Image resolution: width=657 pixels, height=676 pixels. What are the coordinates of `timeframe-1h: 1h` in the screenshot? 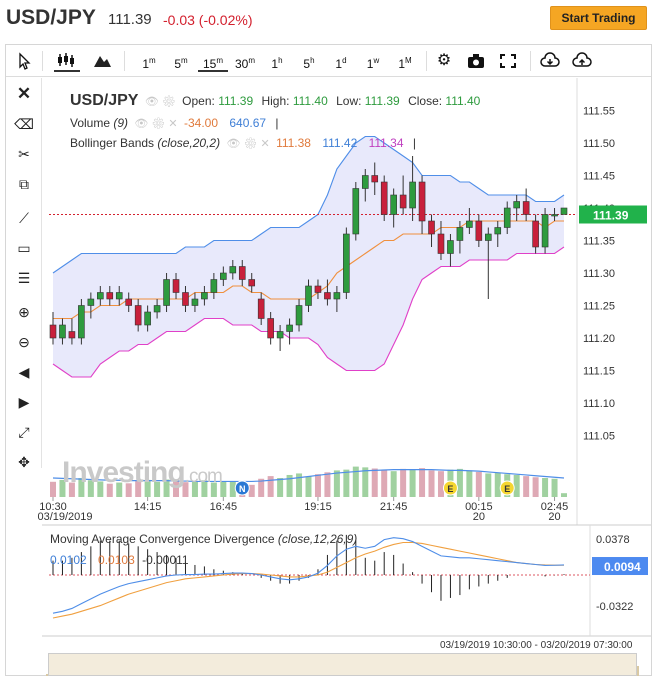 It's located at (277, 63).